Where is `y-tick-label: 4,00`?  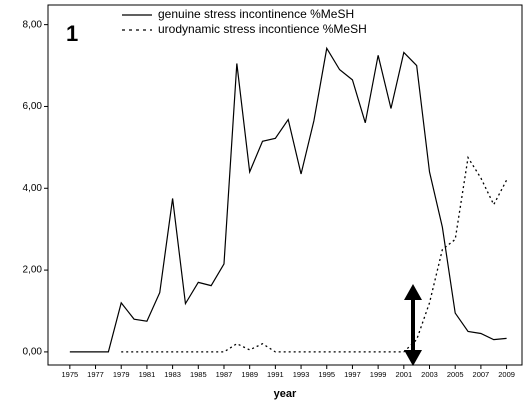
y-tick-label: 4,00 is located at coordinates (33, 188).